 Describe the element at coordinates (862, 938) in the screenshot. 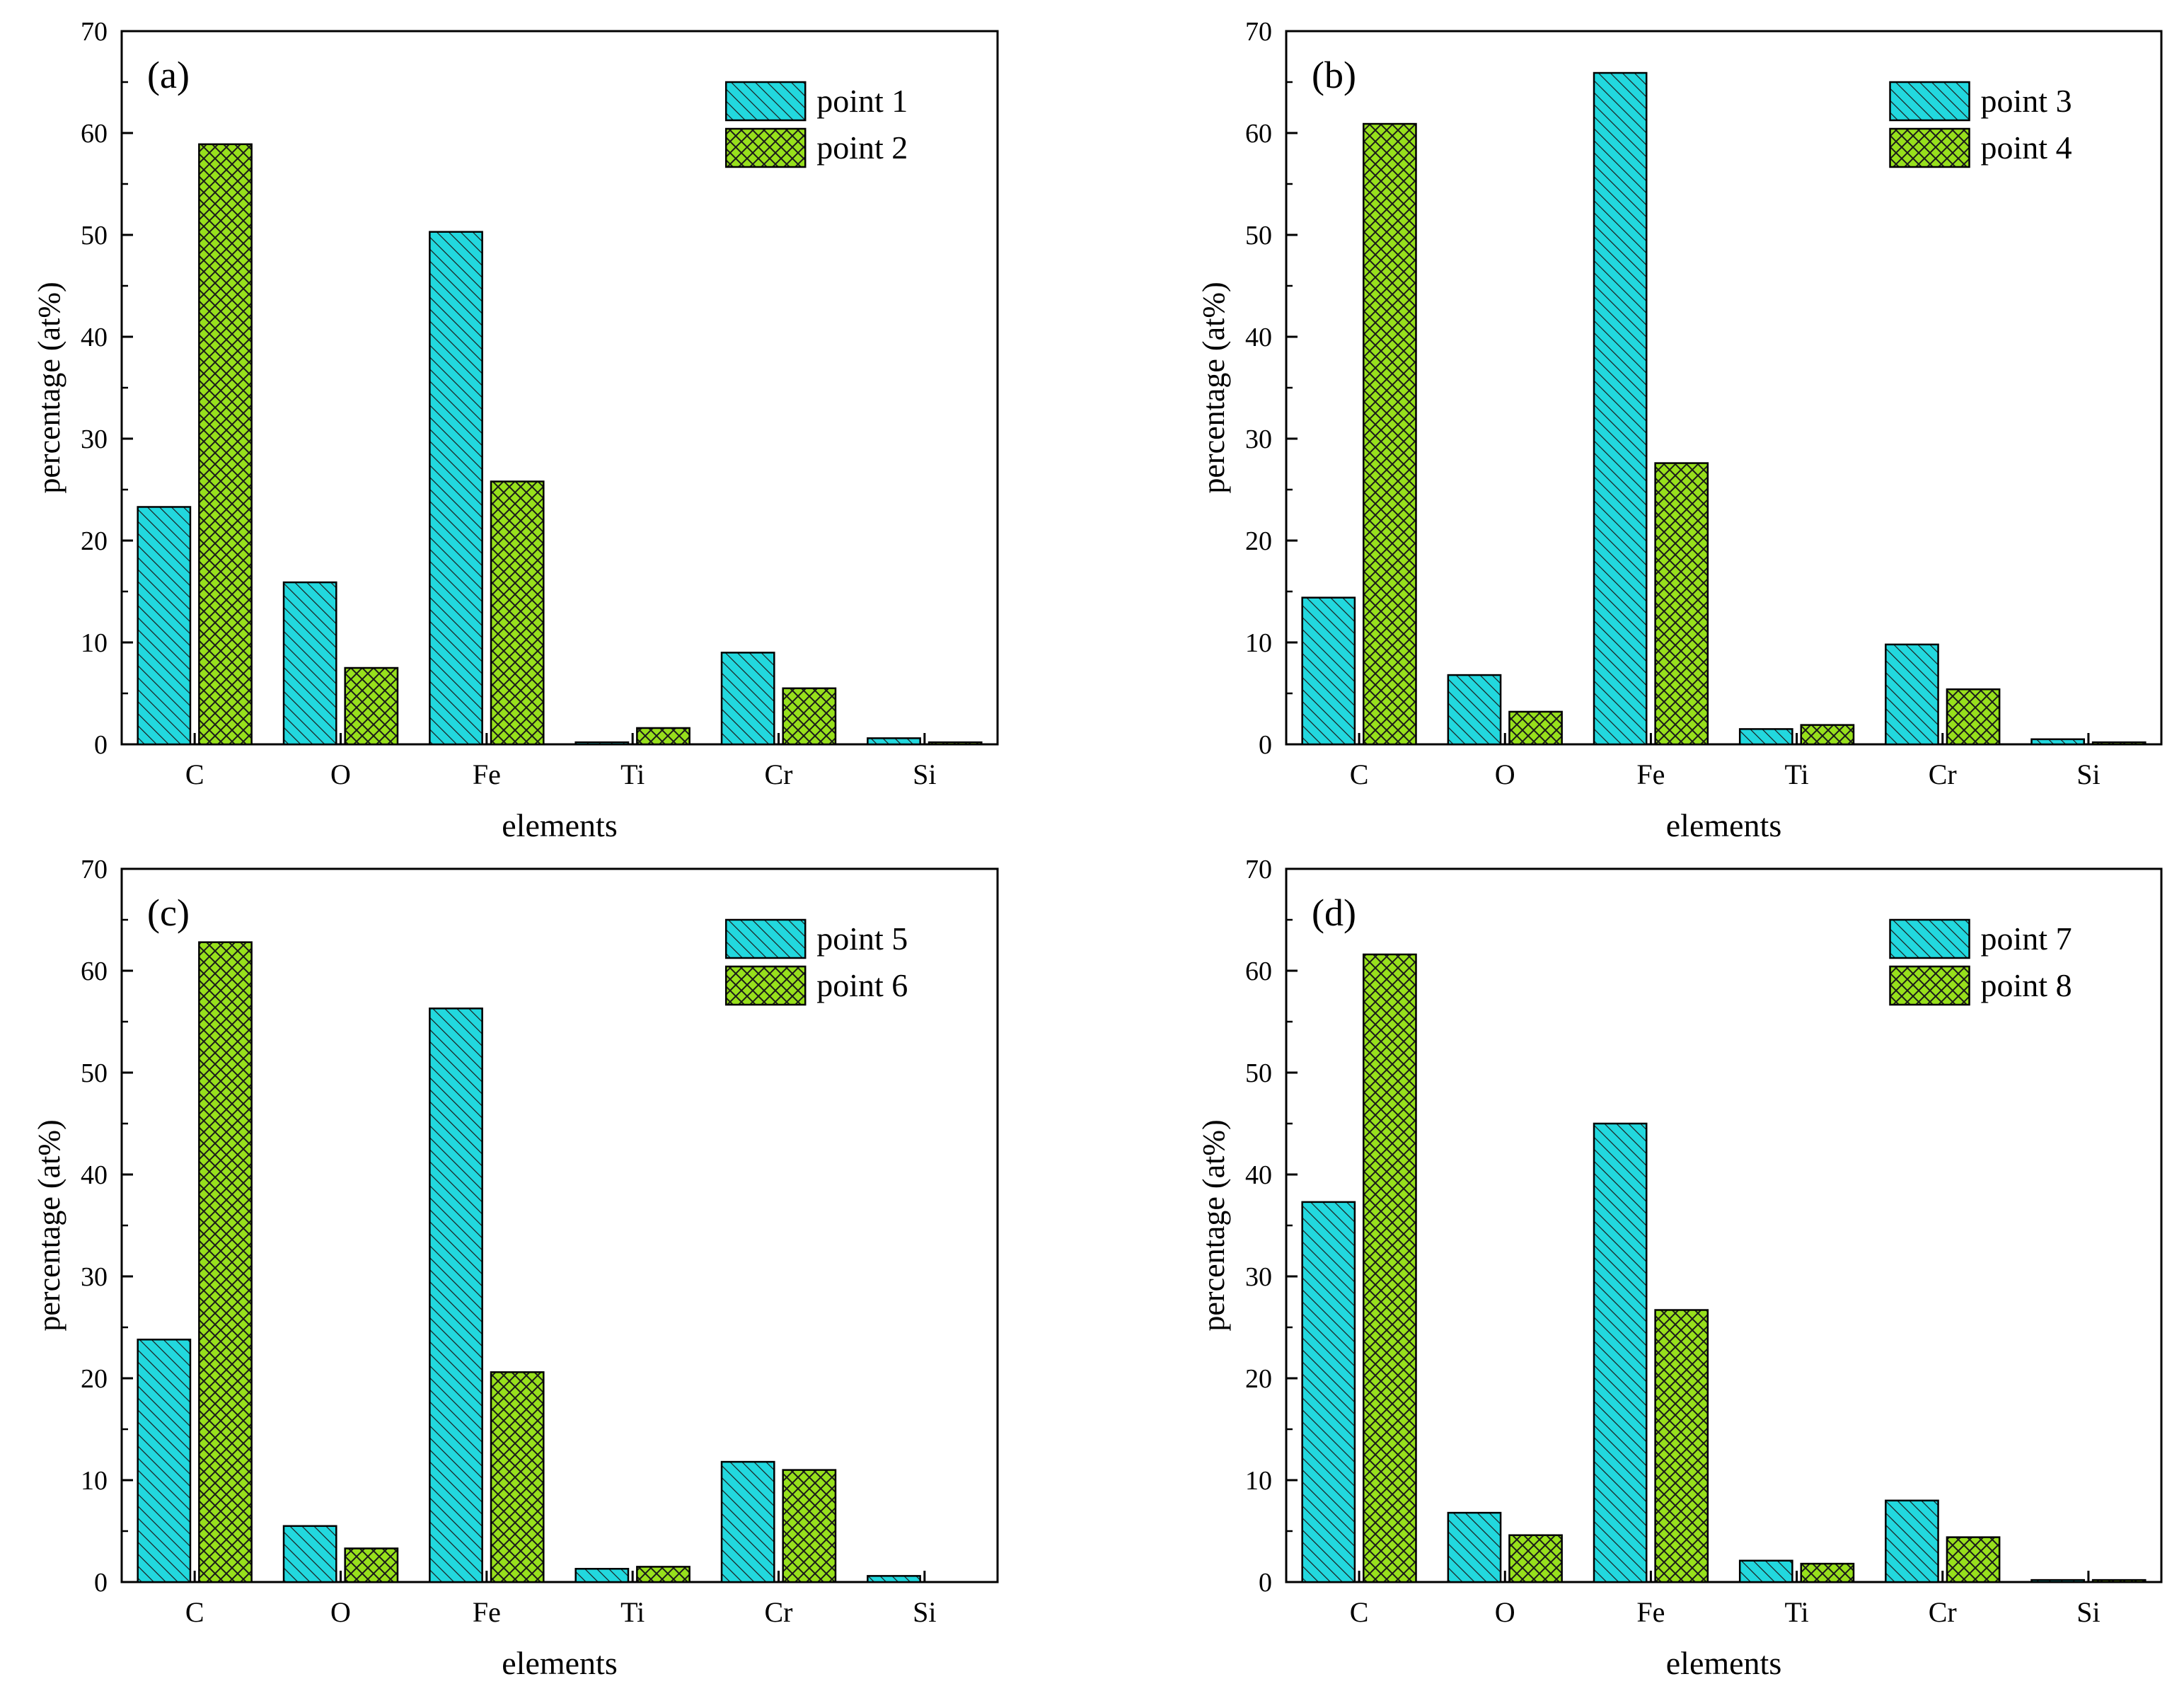

I see `legend-label: point 5` at that location.